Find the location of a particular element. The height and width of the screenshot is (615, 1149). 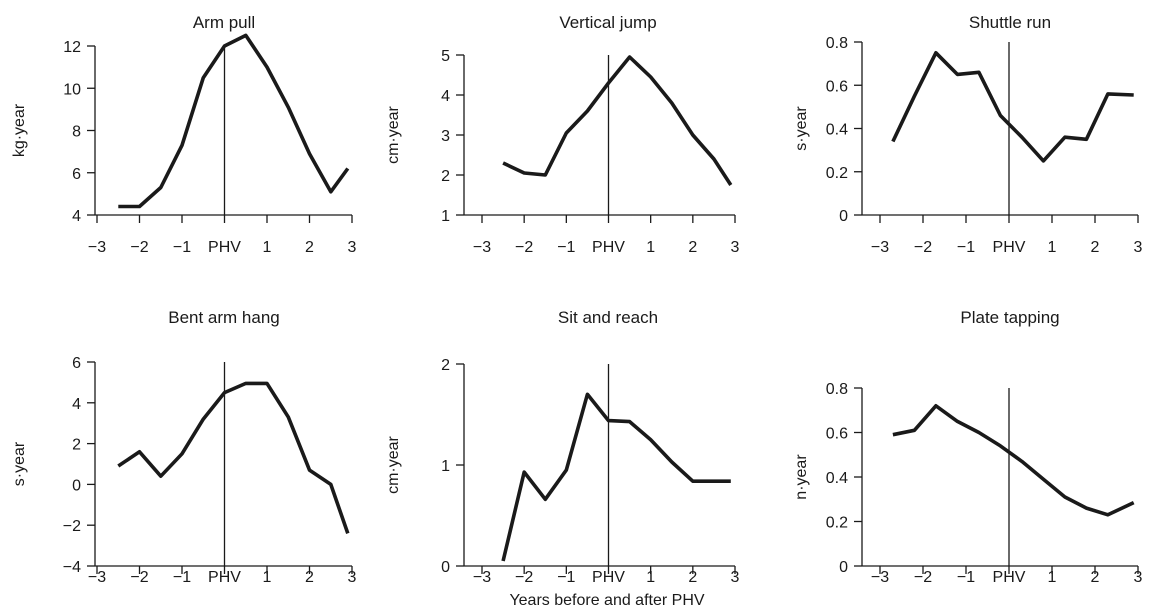

chart-panel: Bent arm hang −4 −2 0 2 4 6 −3 −2 −1 PHV 1 2 3 s·year is located at coordinates (184, 447).